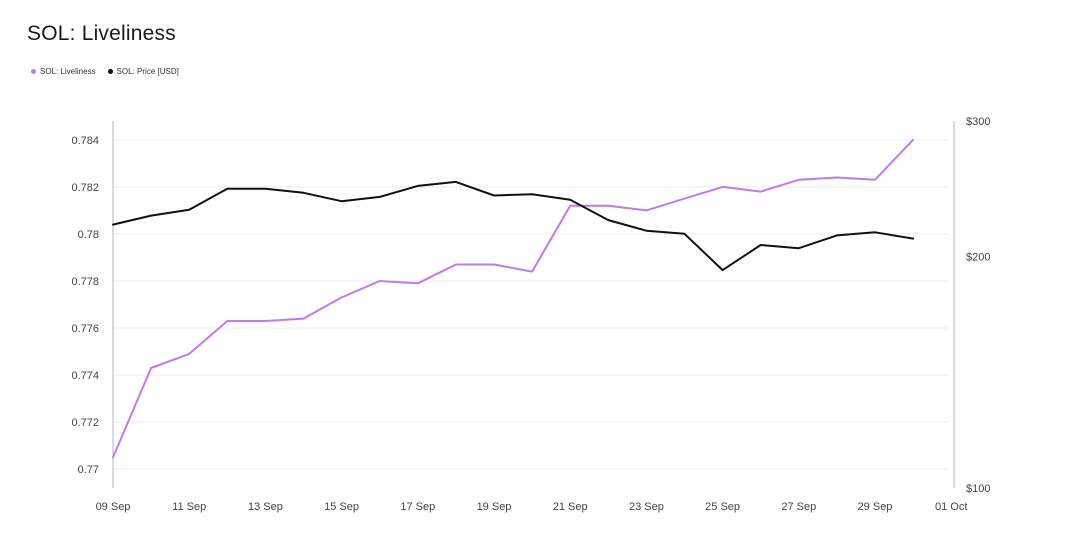 The image size is (1066, 542). I want to click on x-tick-label: 01 Oct, so click(951, 507).